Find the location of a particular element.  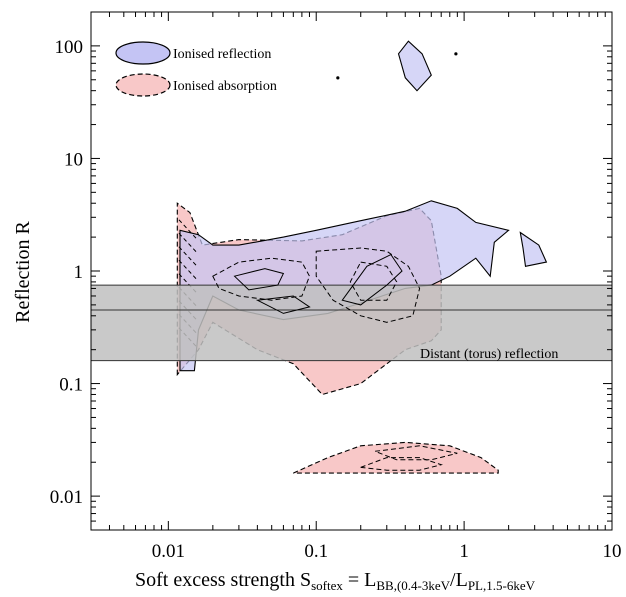

x-tick-label-1: 0.1 is located at coordinates (316, 551).